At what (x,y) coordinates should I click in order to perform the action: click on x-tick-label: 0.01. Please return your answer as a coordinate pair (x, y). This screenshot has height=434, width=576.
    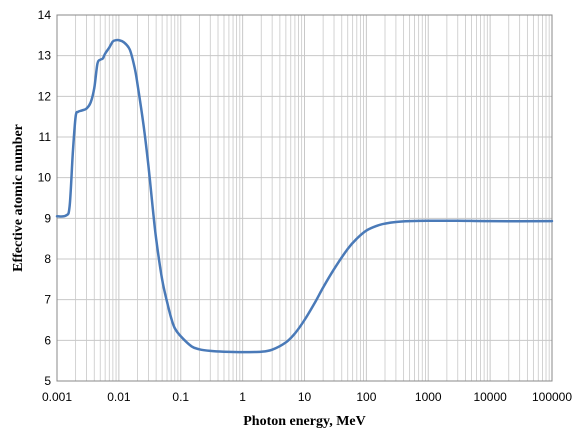
    Looking at the image, I should click on (119, 397).